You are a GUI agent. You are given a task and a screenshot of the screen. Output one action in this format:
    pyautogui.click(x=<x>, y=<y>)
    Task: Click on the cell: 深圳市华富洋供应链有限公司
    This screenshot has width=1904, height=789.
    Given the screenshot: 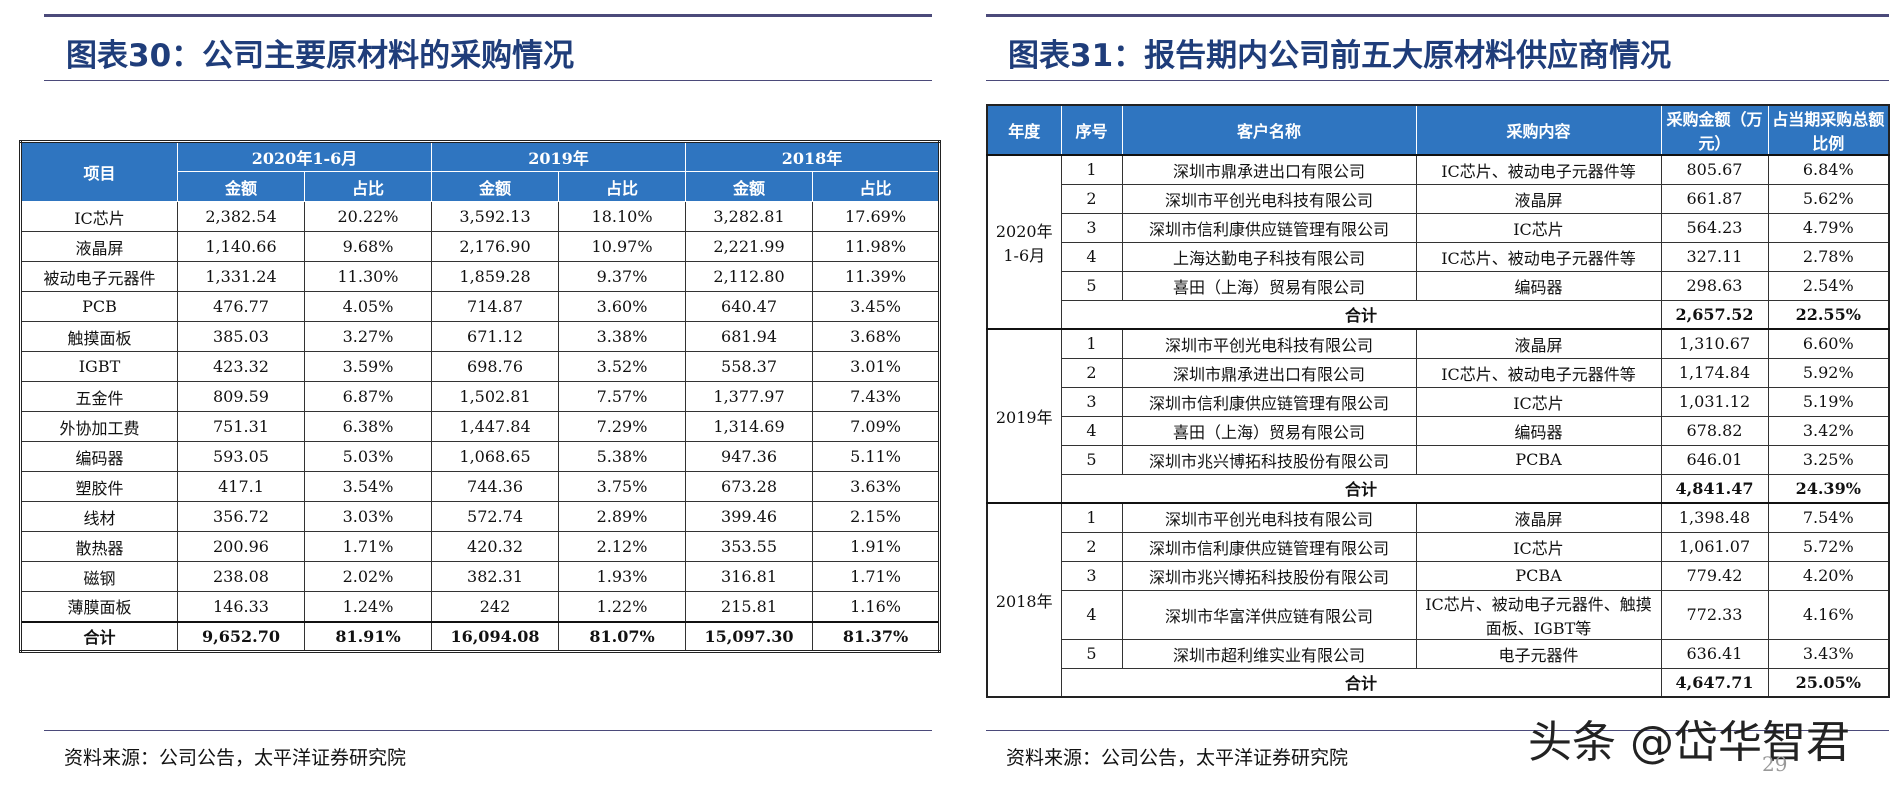 What is the action you would take?
    pyautogui.click(x=1269, y=614)
    